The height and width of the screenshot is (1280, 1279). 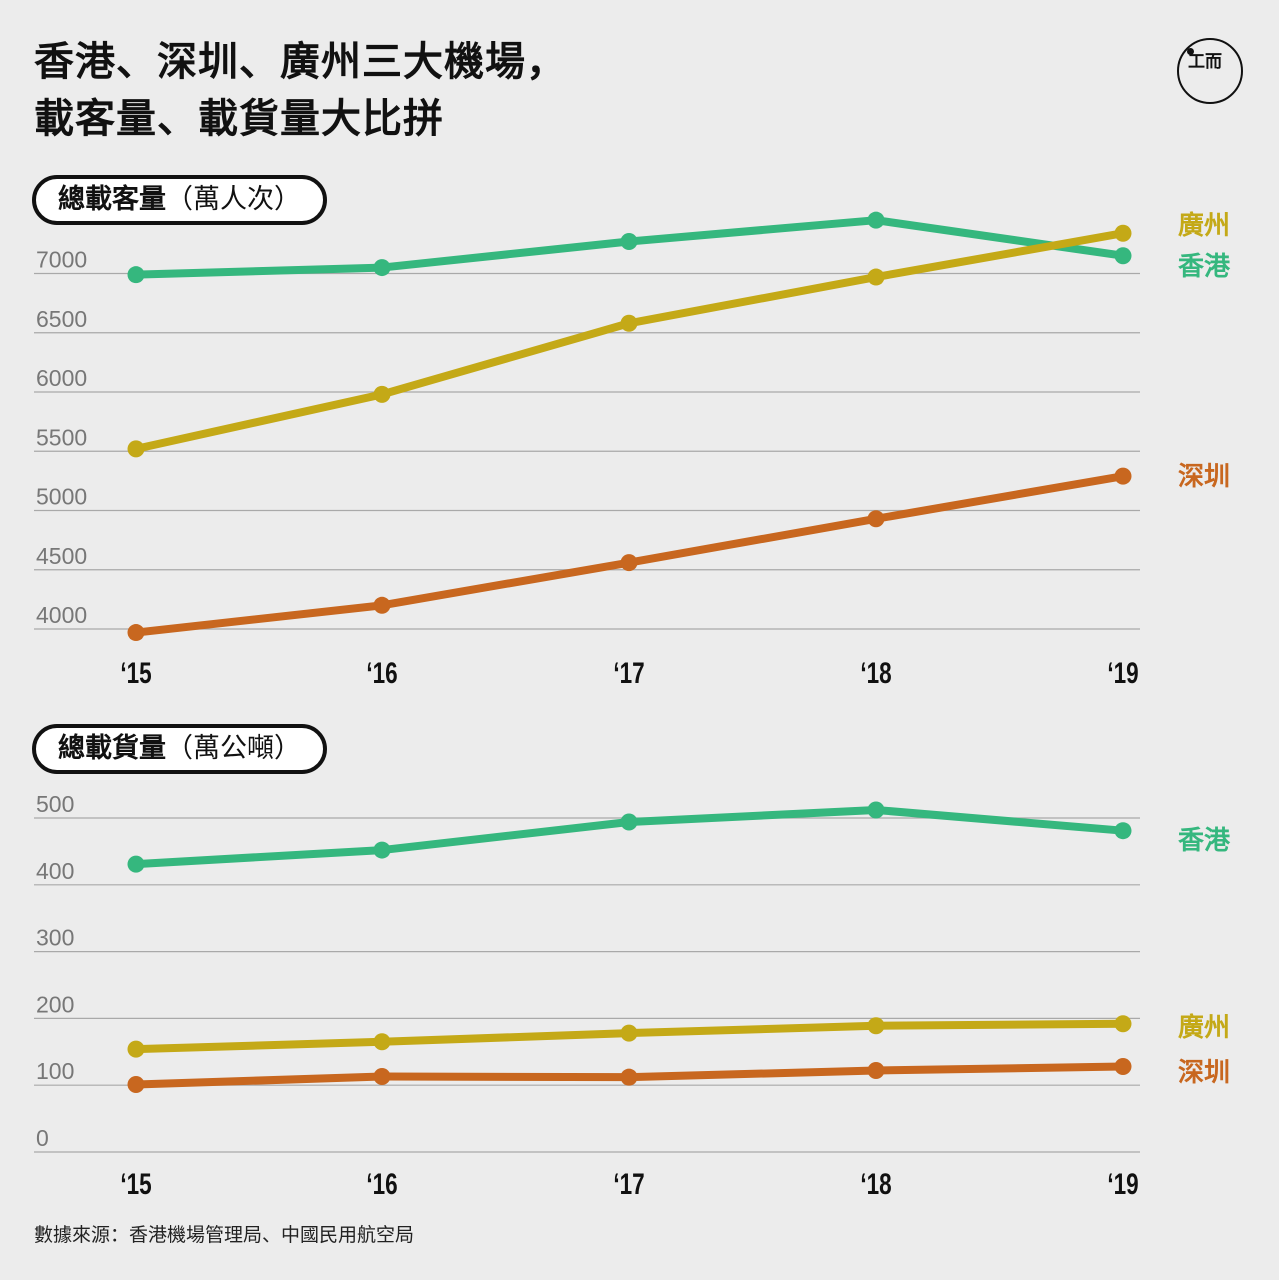 I want to click on series-line, so click(x=629, y=341).